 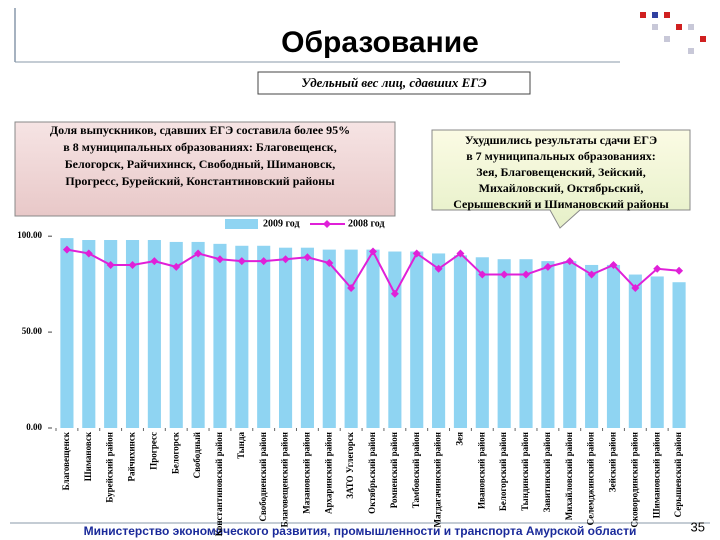 What do you see at coordinates (460, 439) in the screenshot?
I see `x-tick-label: Зея` at bounding box center [460, 439].